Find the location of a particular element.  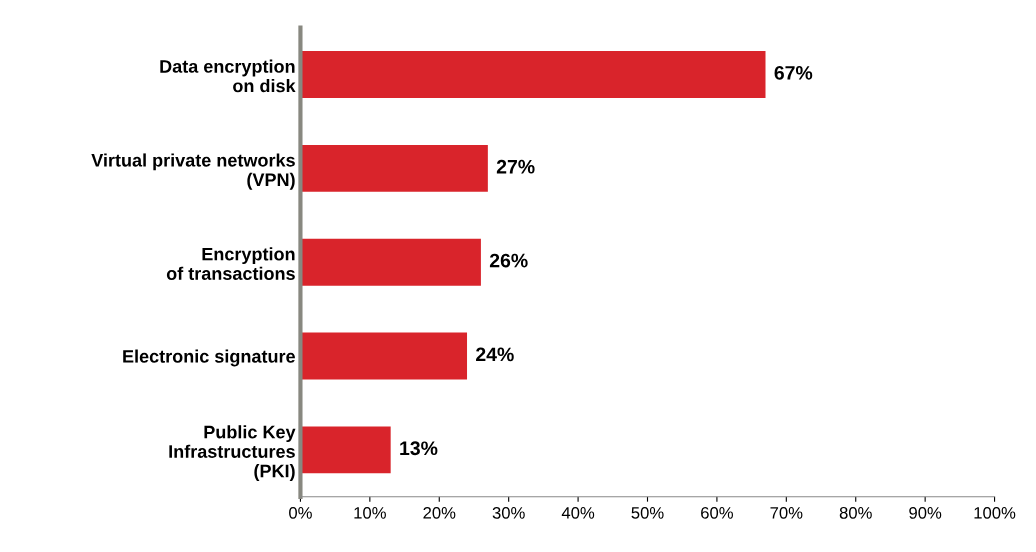

data-label: 13% is located at coordinates (419, 448).